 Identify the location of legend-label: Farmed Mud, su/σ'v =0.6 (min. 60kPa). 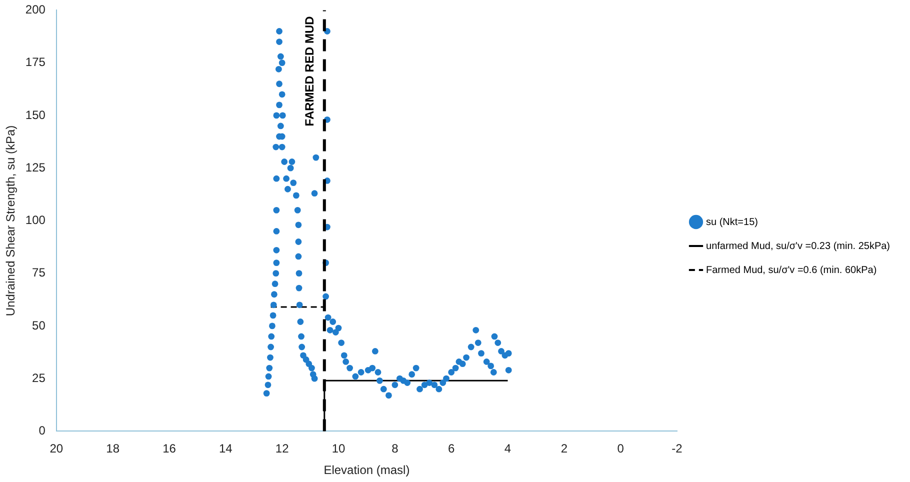
(791, 270).